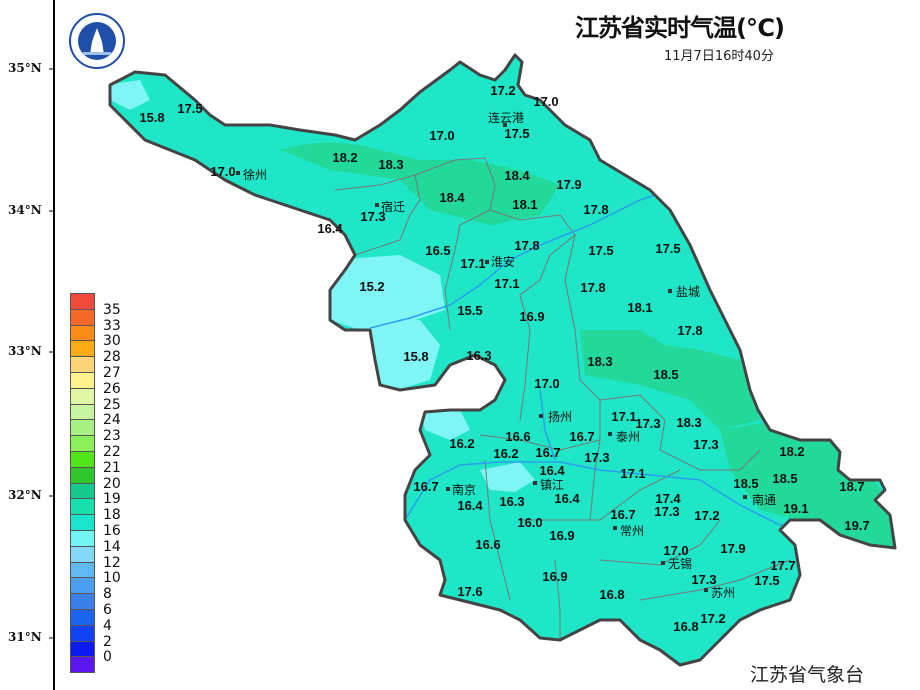 This screenshot has height=690, width=920. Describe the element at coordinates (624, 437) in the screenshot. I see `city-marker: 泰州` at that location.